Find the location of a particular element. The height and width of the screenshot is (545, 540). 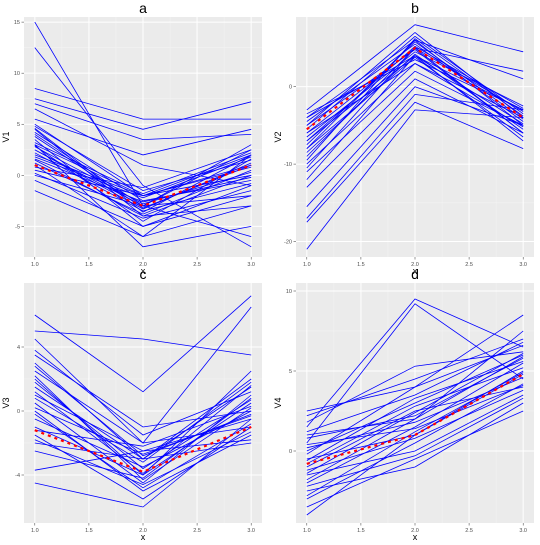

panel-title: a is located at coordinates (143, 8).